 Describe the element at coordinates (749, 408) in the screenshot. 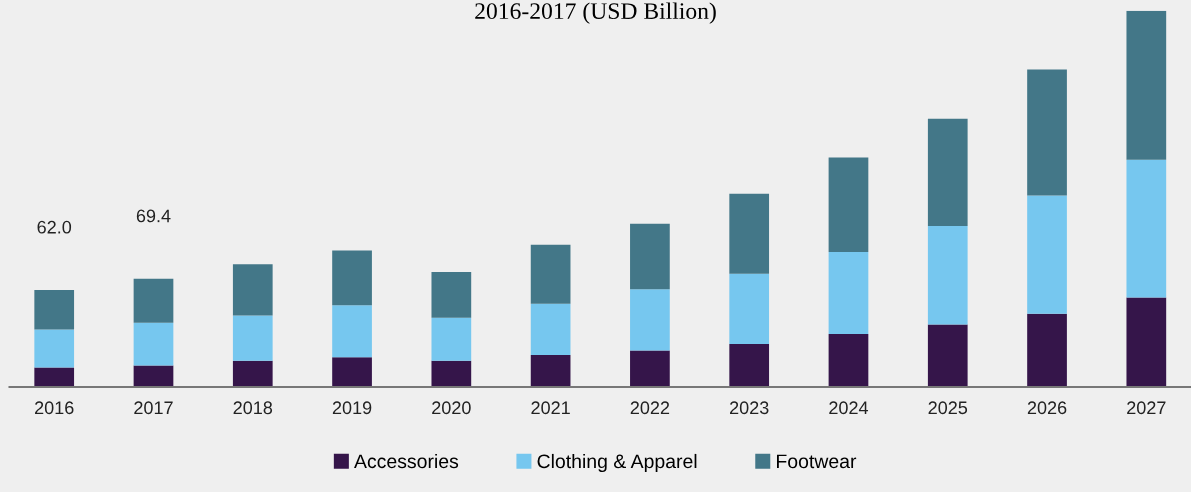

I see `x-tick-label: 2023` at that location.